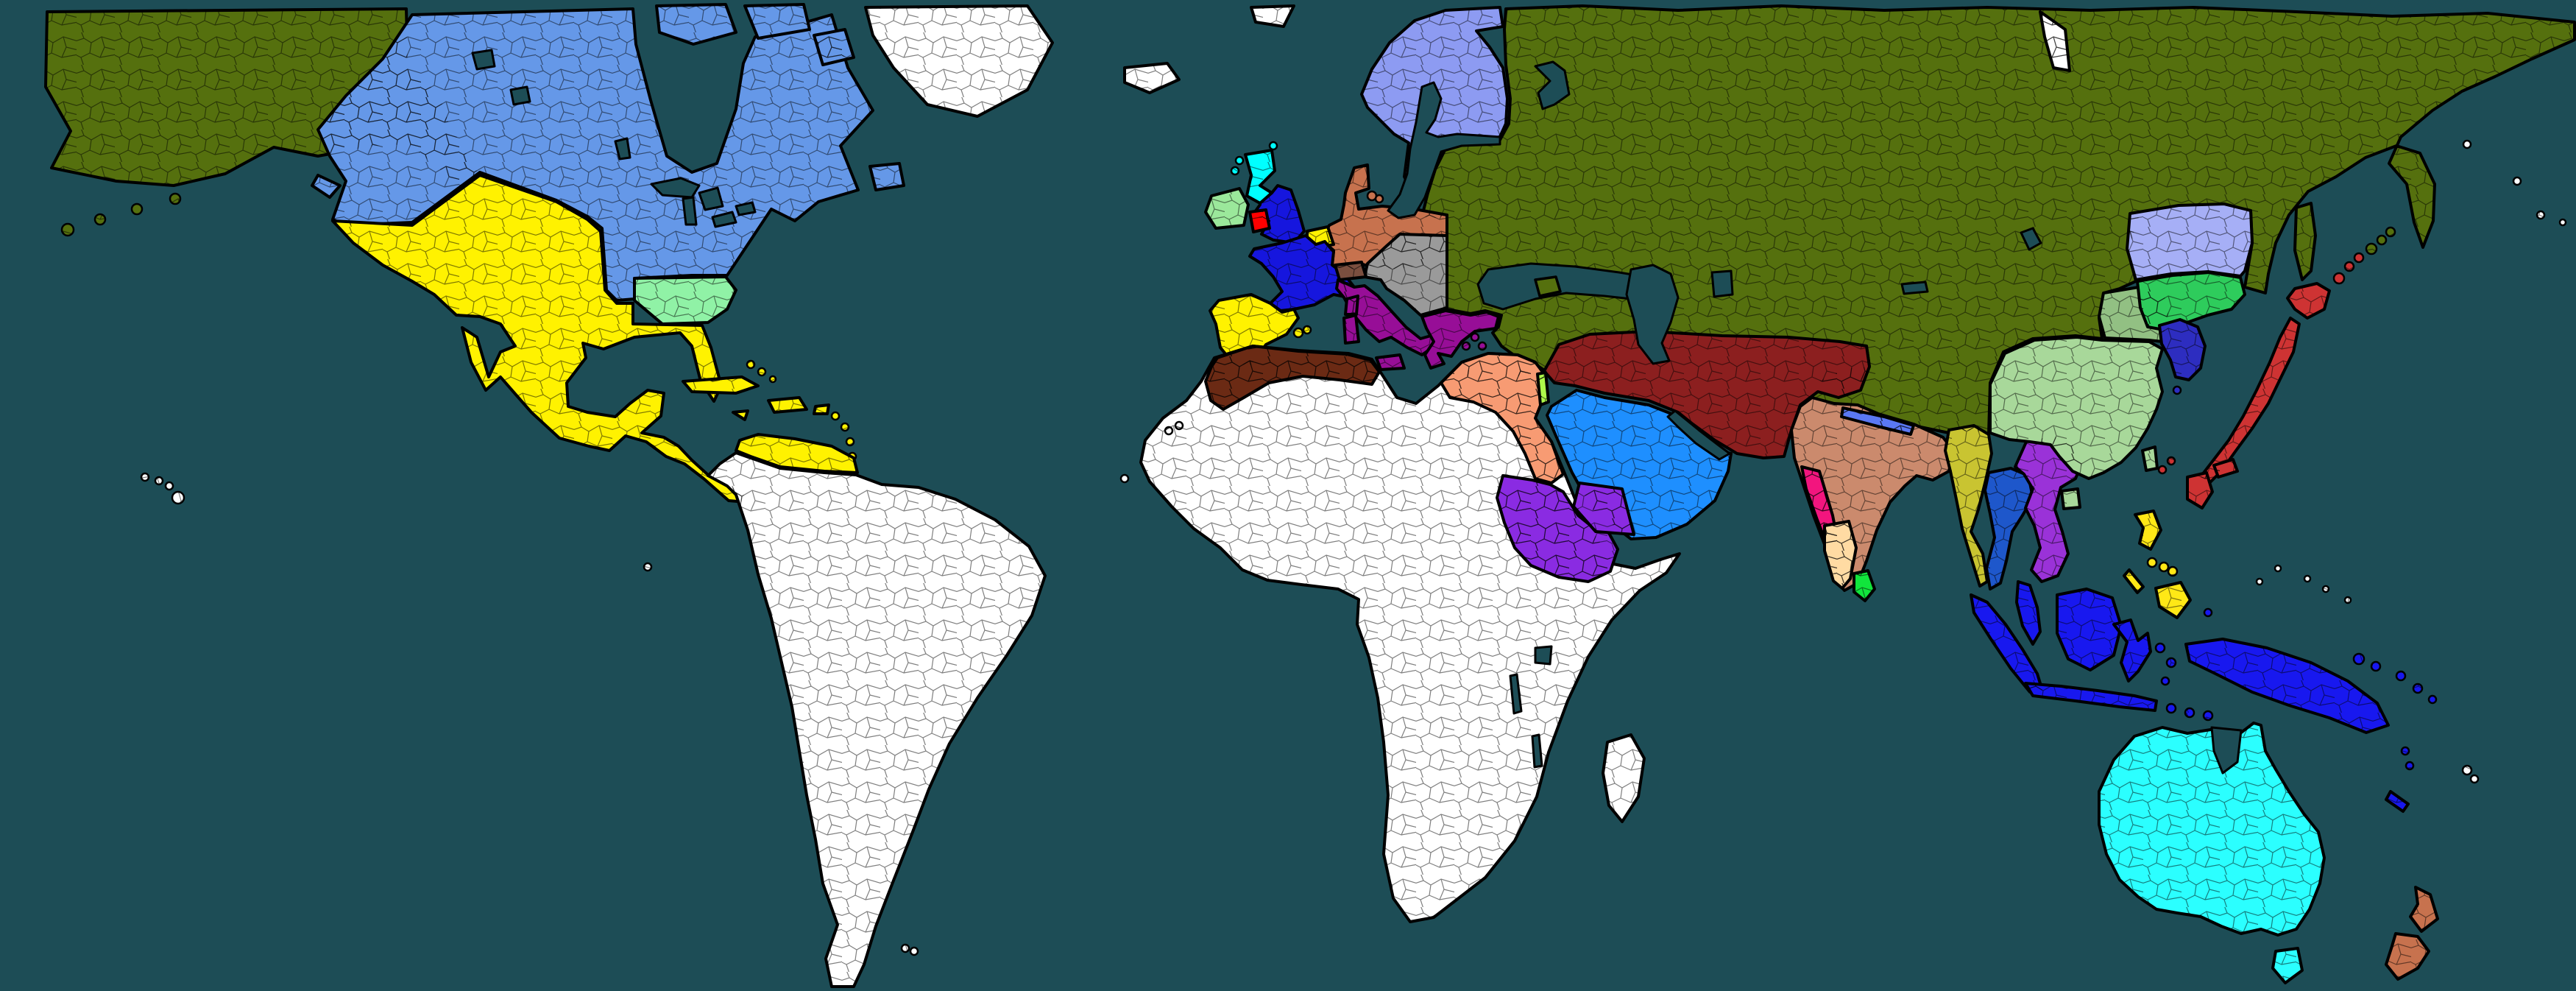 Image resolution: width=2576 pixels, height=991 pixels. Describe the element at coordinates (1864, 586) in the screenshot. I see `region-ceylon` at that location.